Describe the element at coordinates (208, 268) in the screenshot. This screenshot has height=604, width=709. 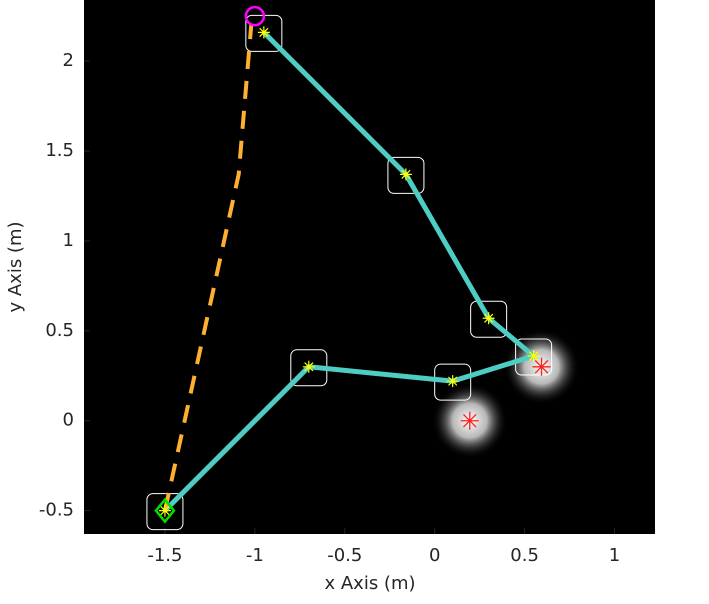
I see `reference-path` at that location.